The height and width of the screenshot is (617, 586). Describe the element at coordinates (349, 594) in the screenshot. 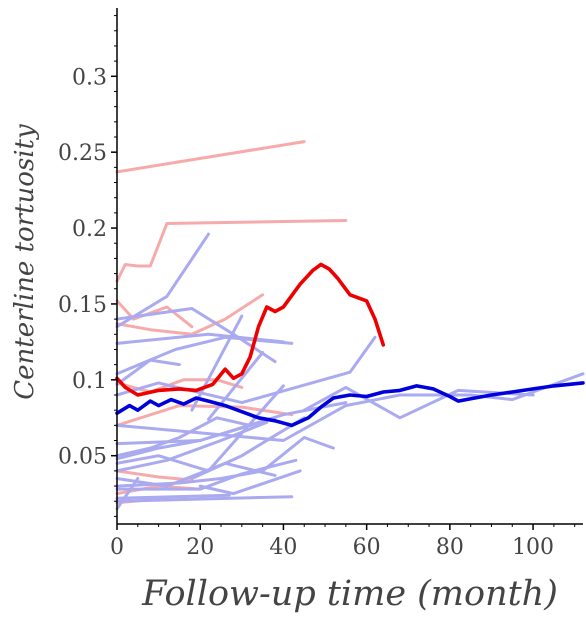

I see `x-axis-title: Follow-up time (month)` at that location.